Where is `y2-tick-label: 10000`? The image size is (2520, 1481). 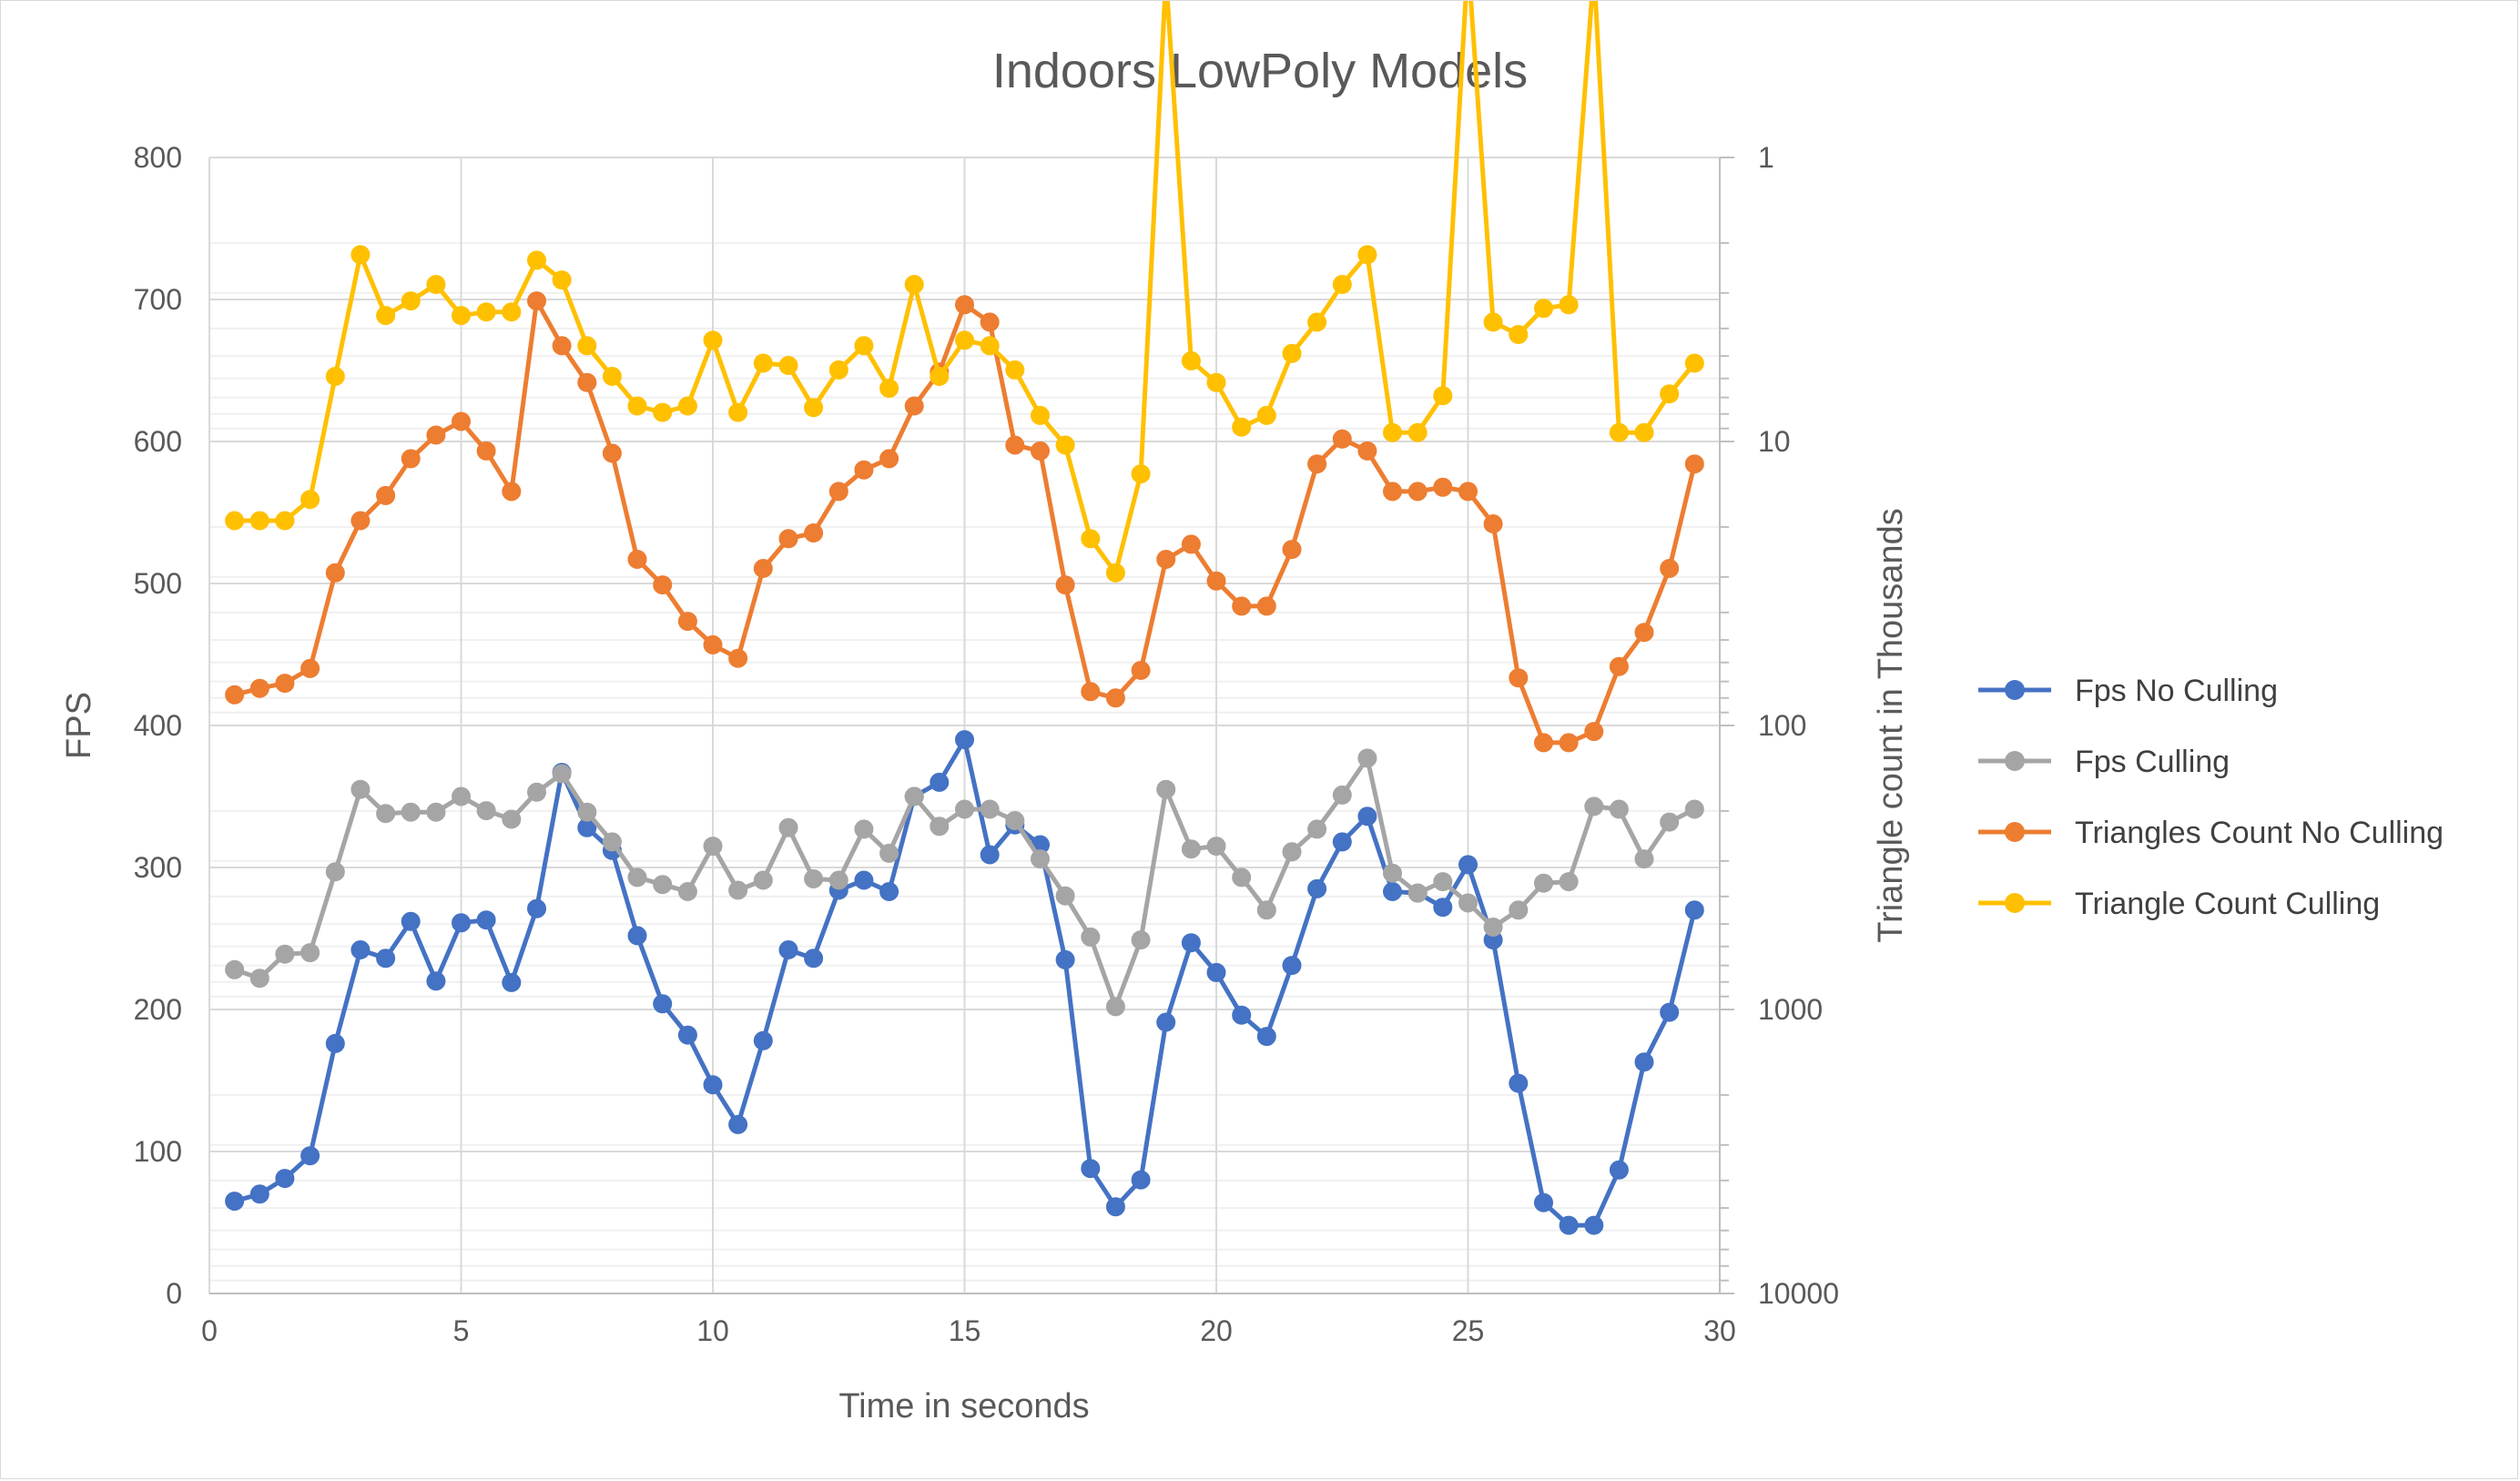 y2-tick-label: 10000 is located at coordinates (1798, 1294).